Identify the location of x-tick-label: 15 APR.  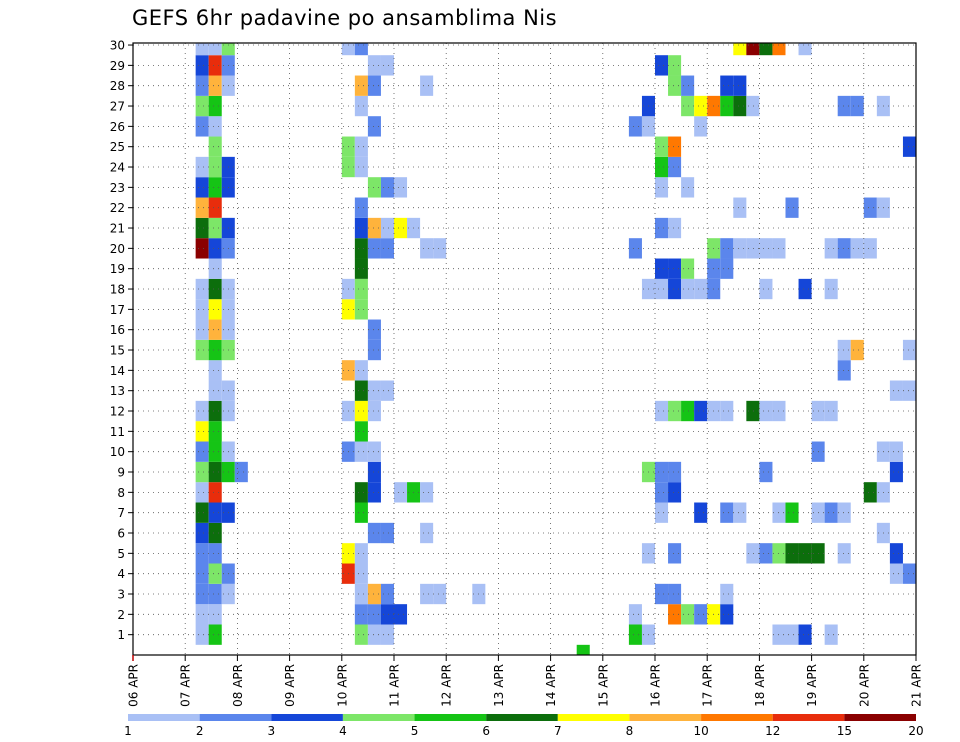
(603, 685).